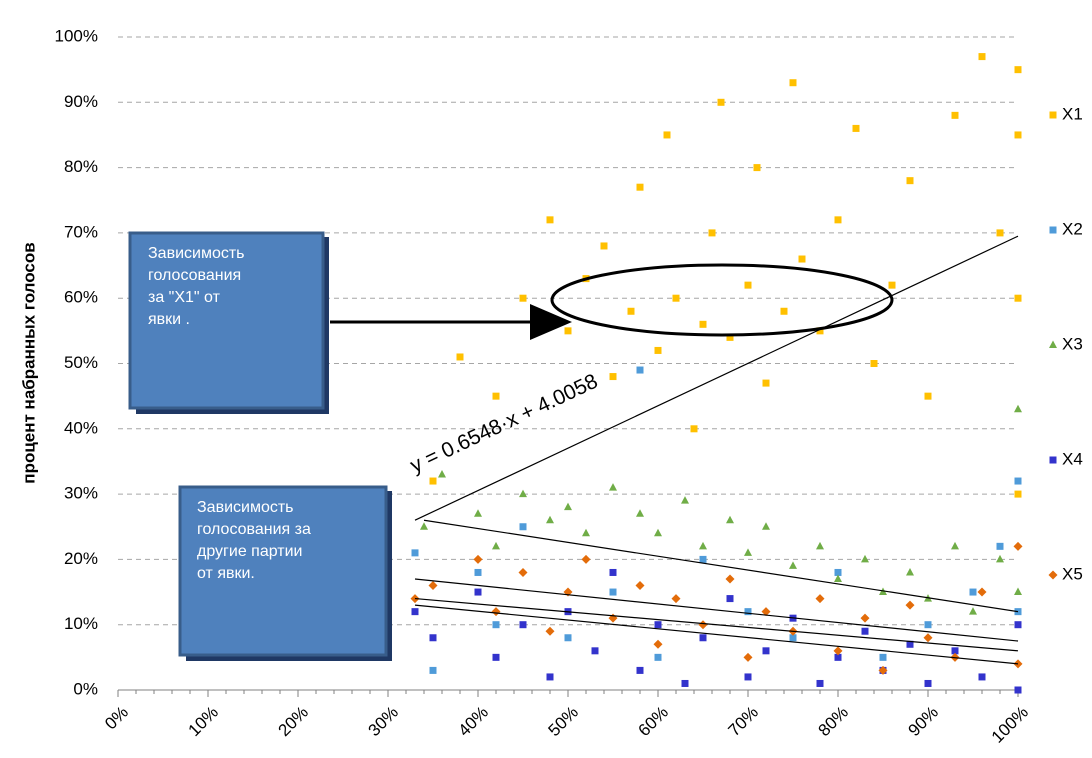 Image resolution: width=1092 pixels, height=758 pixels. What do you see at coordinates (28, 362) in the screenshot?
I see `y-axis-label: процент набранных голосов` at bounding box center [28, 362].